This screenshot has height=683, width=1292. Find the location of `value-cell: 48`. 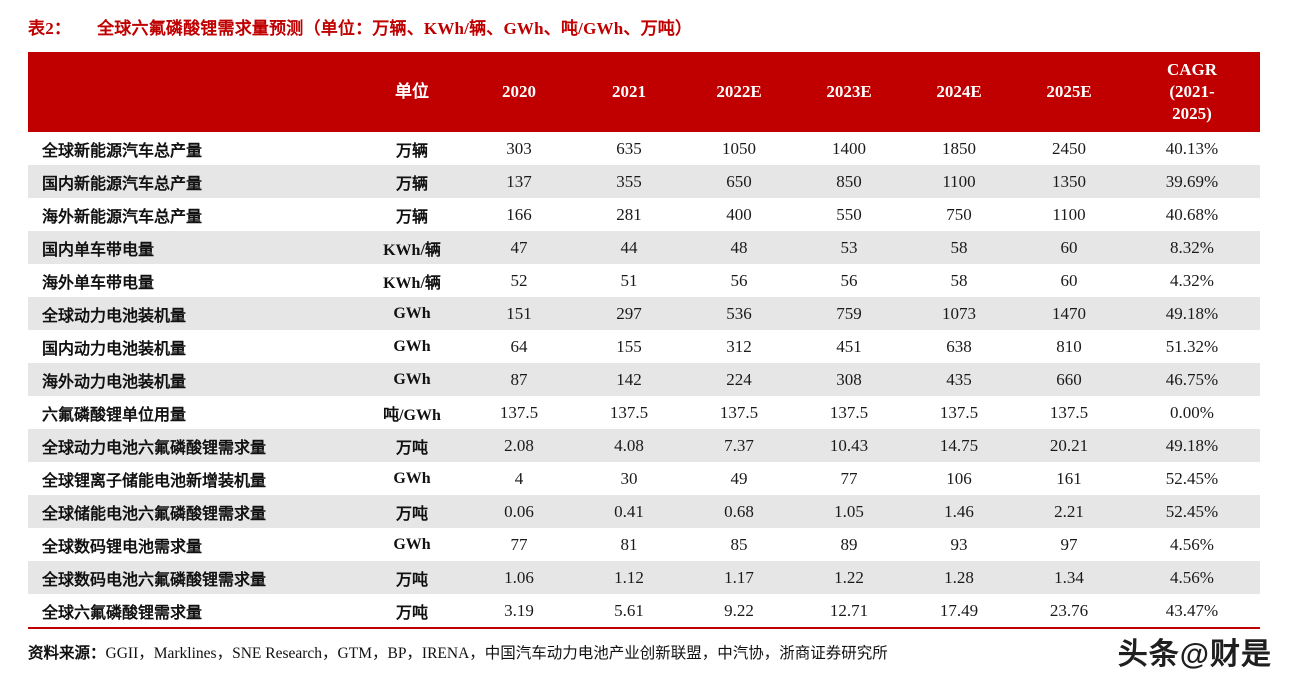

value-cell: 48 is located at coordinates (739, 247).